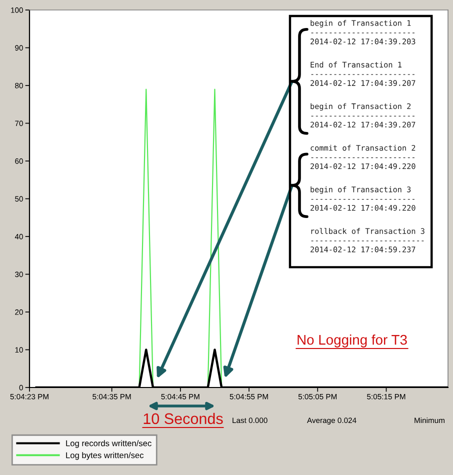 This screenshot has width=453, height=475. What do you see at coordinates (109, 444) in the screenshot?
I see `legend-label: Log records written/sec` at bounding box center [109, 444].